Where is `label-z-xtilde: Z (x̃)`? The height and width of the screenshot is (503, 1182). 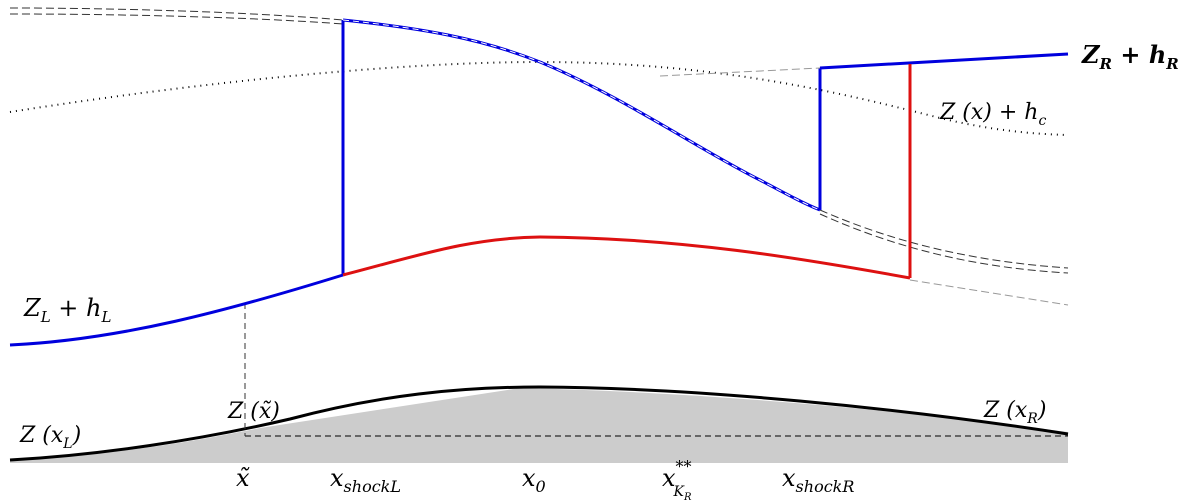 label-z-xtilde: Z (x̃) is located at coordinates (253, 411).